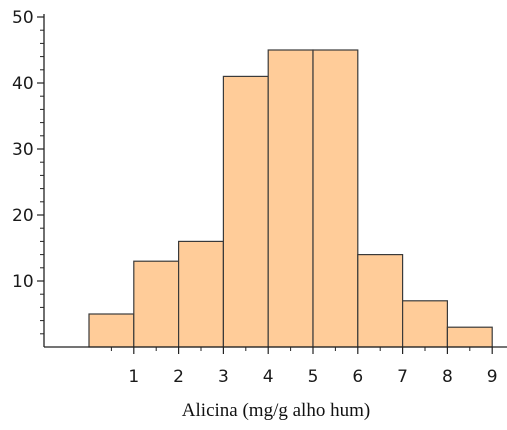  Describe the element at coordinates (447, 377) in the screenshot. I see `x-tick-label-8: 8` at that location.